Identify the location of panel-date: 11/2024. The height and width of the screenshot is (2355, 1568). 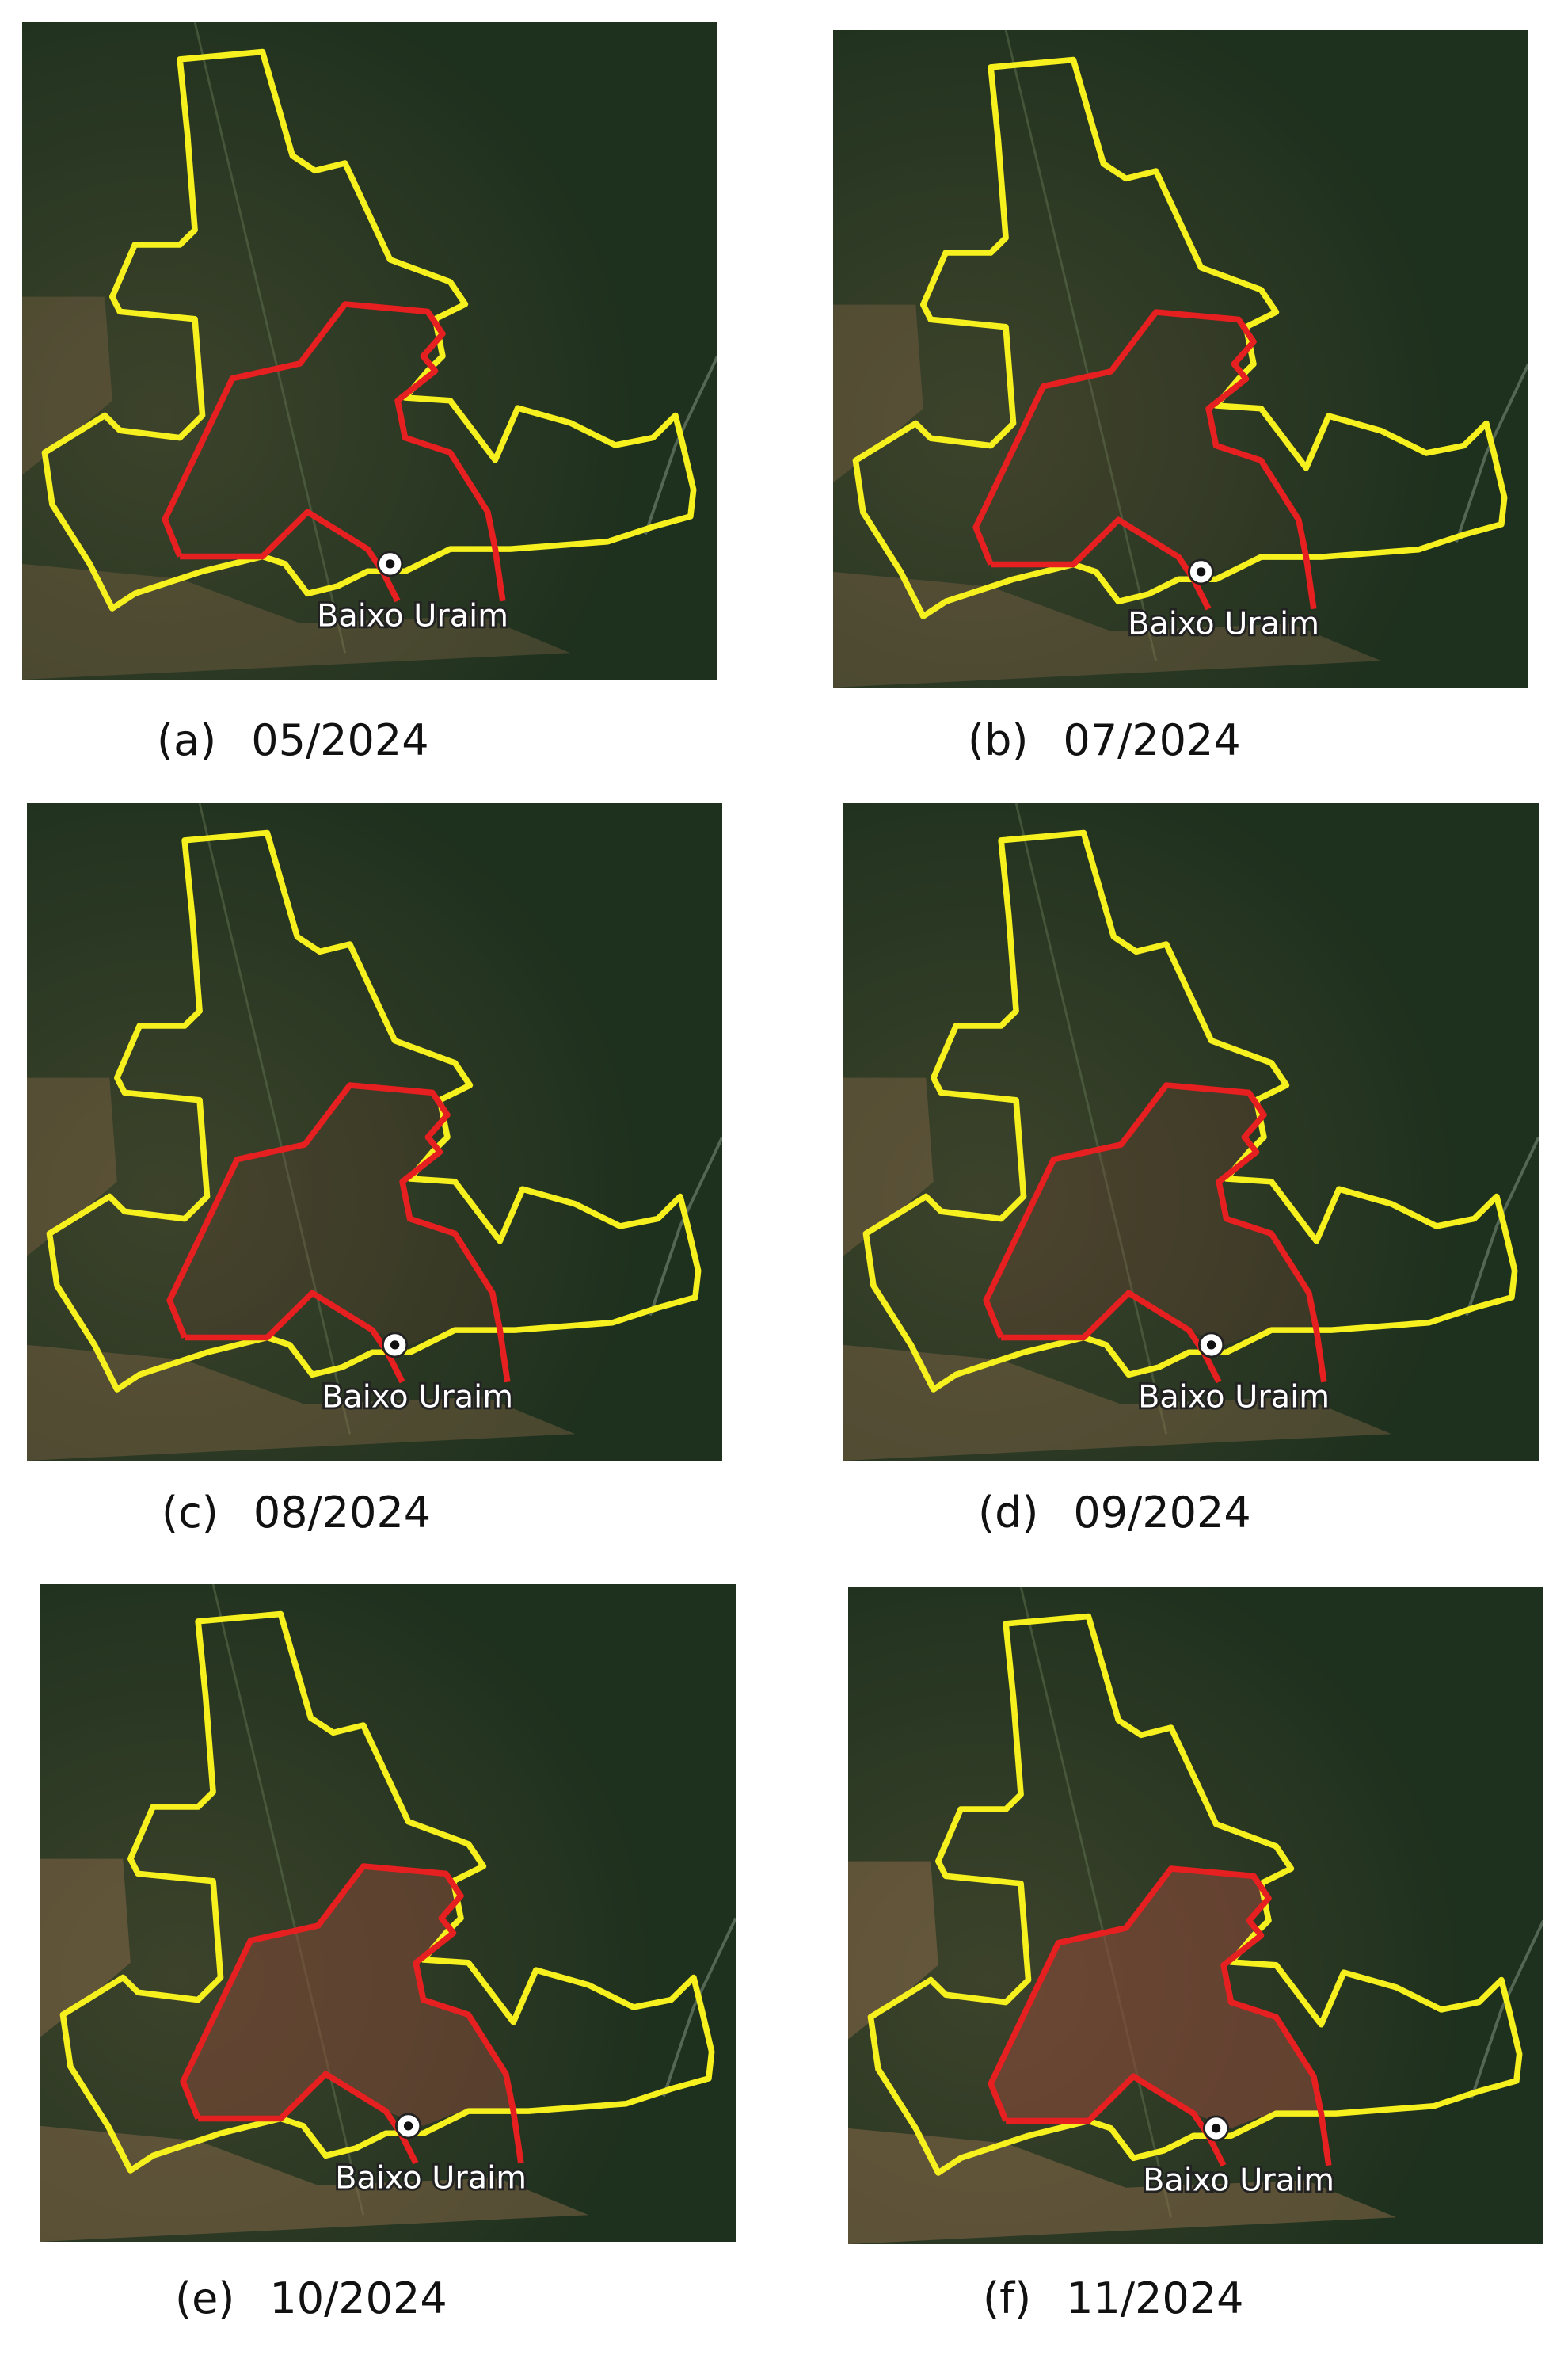
(1155, 2298).